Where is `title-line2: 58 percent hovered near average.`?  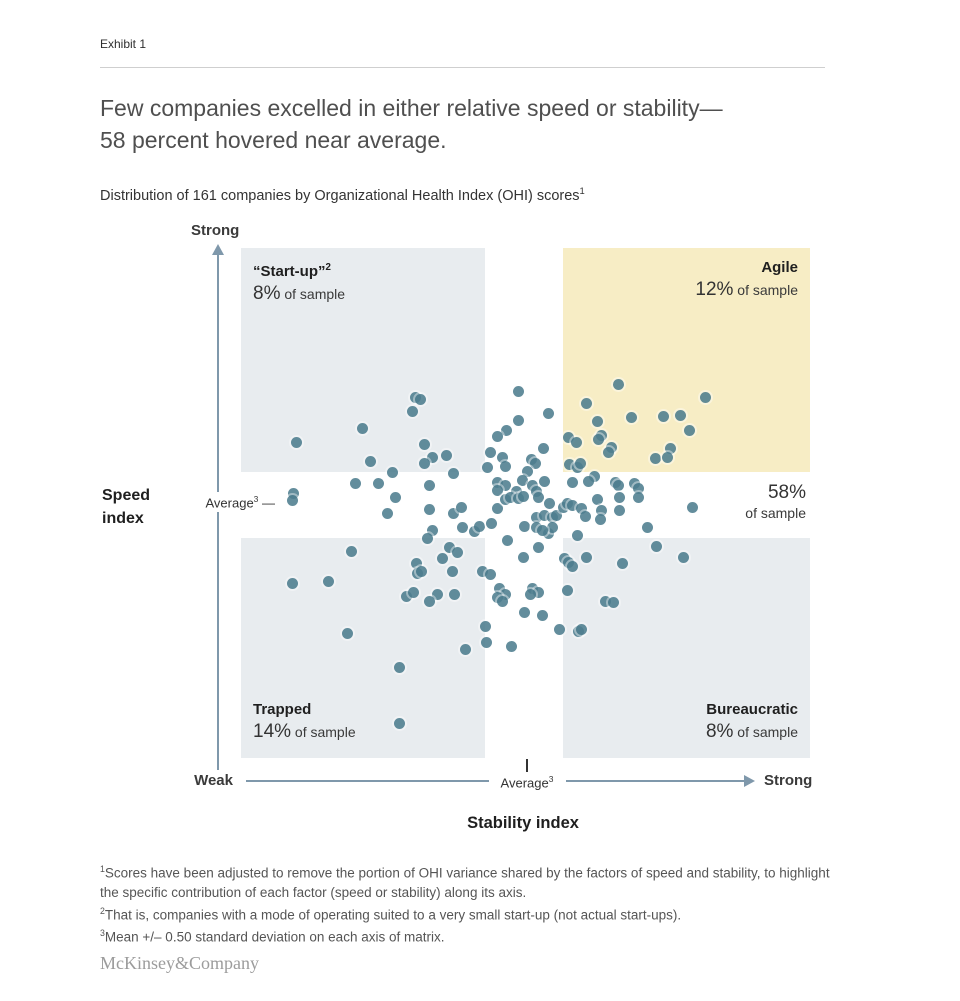 title-line2: 58 percent hovered near average. is located at coordinates (273, 140).